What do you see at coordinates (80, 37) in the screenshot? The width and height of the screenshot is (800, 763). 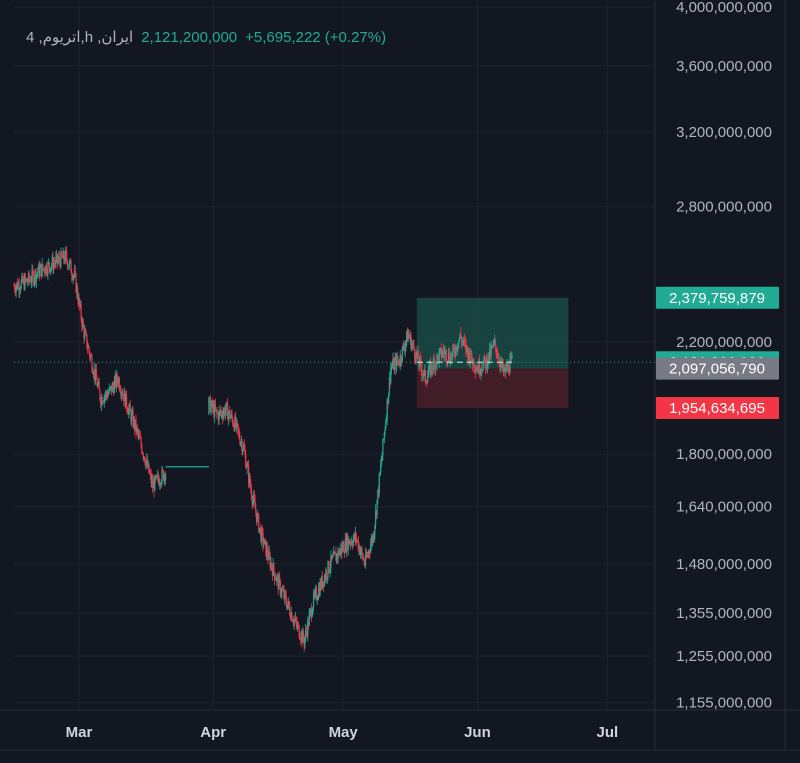 I see `symbol-label: 4 ,اتریوم,h ,ایران` at bounding box center [80, 37].